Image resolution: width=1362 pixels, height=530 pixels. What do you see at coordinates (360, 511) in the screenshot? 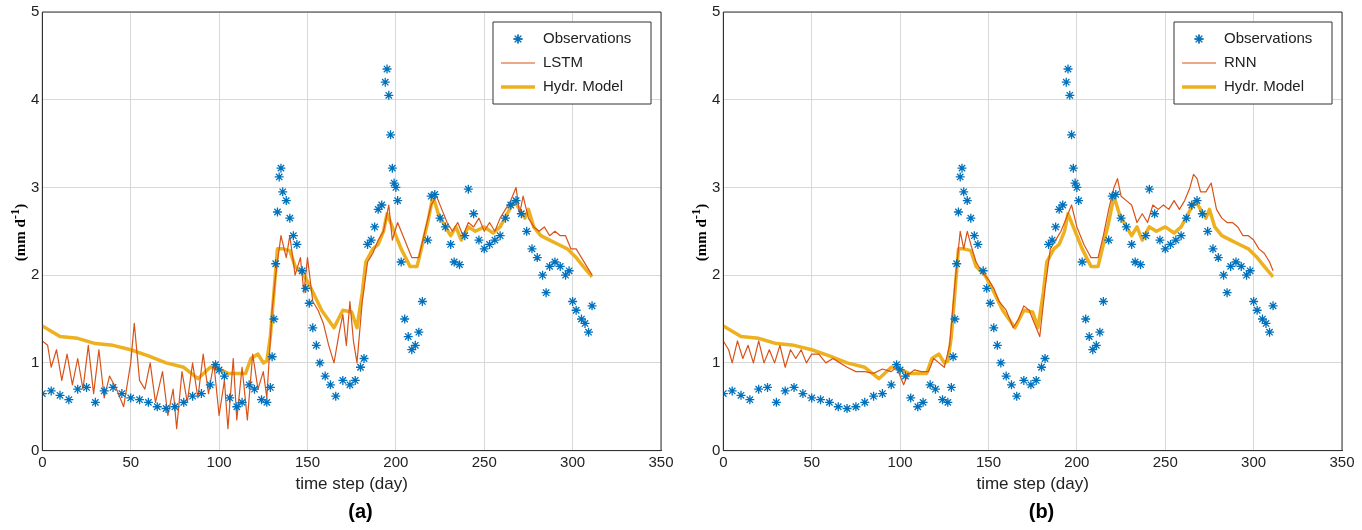
I see `text: (a)` at bounding box center [360, 511].